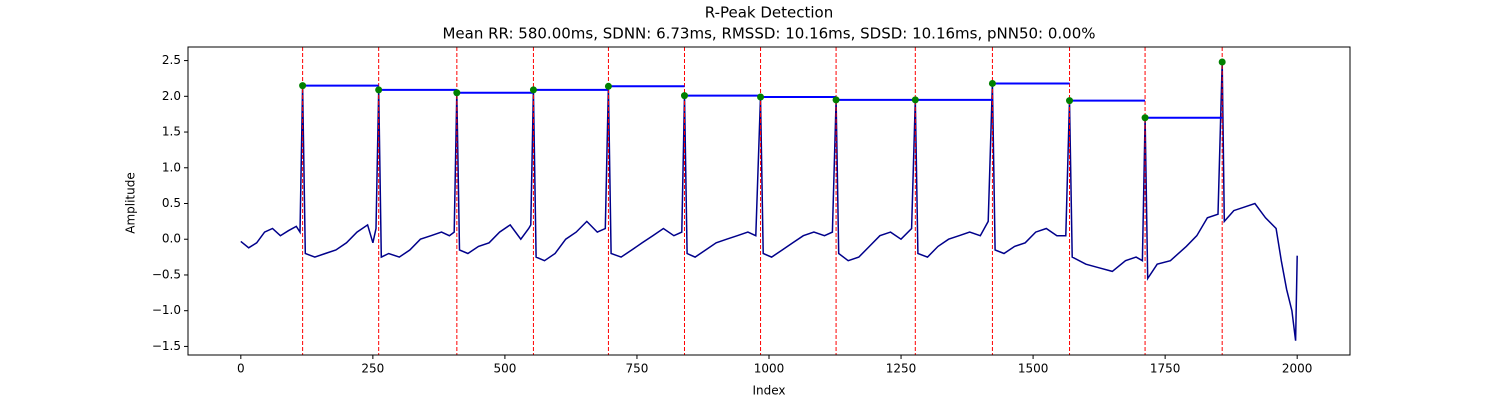 This screenshot has width=1500, height=400. I want to click on x-tick-label: 0, so click(241, 369).